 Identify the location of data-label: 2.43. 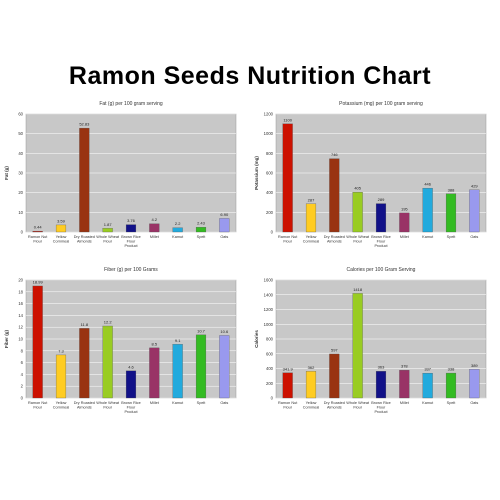
(201, 223).